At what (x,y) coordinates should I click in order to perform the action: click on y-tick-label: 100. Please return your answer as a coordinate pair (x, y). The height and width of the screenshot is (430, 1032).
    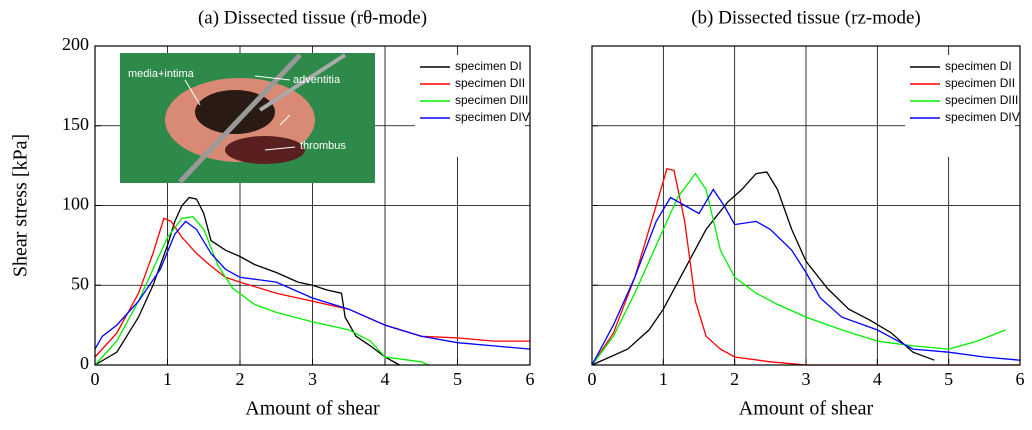
    Looking at the image, I should click on (75, 204).